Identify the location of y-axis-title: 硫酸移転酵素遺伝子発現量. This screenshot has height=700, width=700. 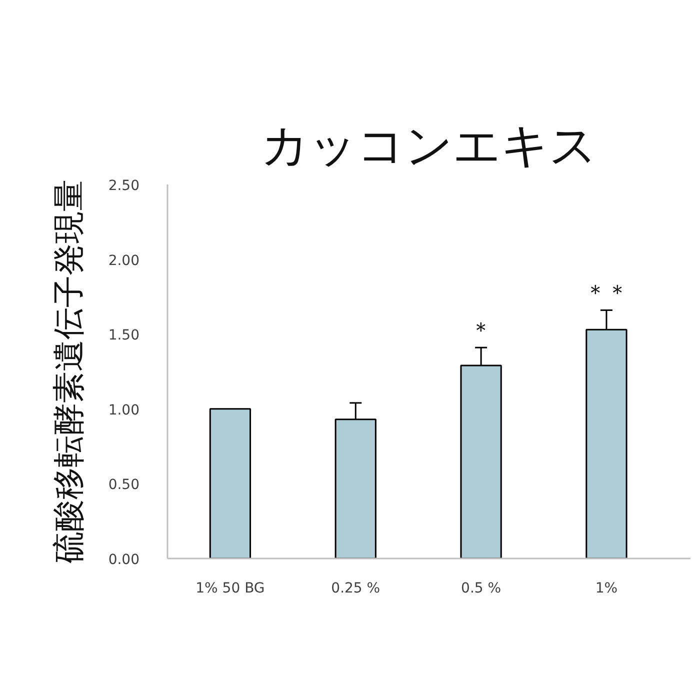
(68, 372).